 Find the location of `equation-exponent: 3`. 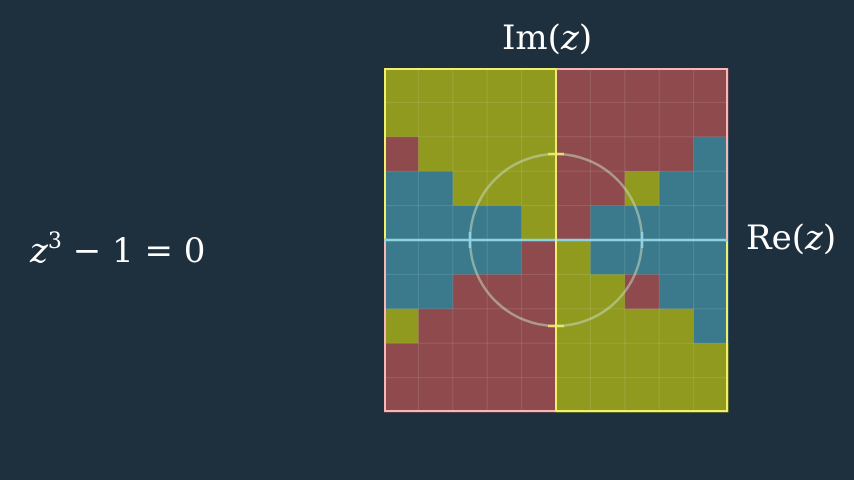

equation-exponent: 3 is located at coordinates (54, 241).